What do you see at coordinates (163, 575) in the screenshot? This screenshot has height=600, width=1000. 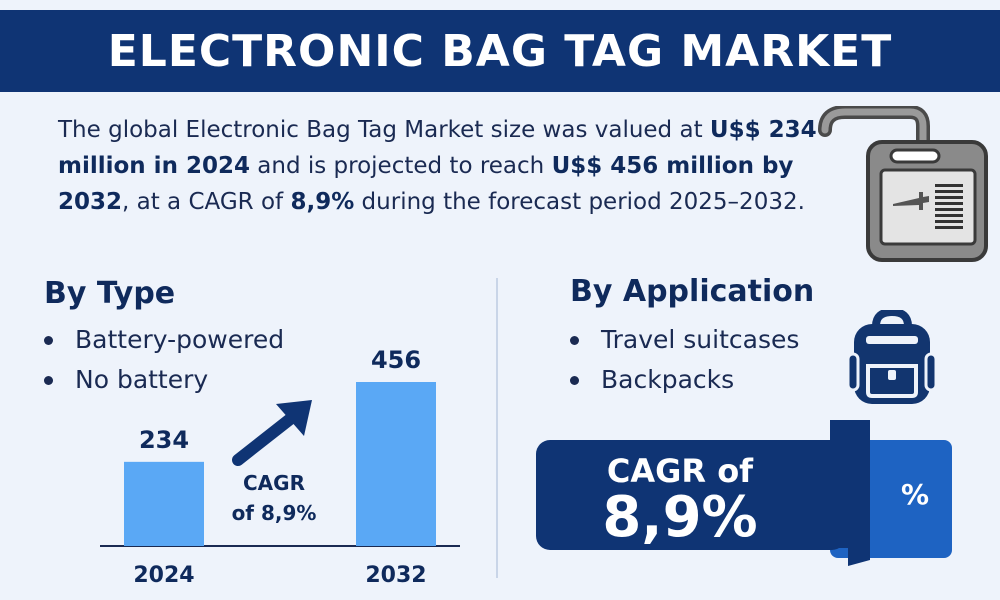 I see `category-label: 2024` at bounding box center [163, 575].